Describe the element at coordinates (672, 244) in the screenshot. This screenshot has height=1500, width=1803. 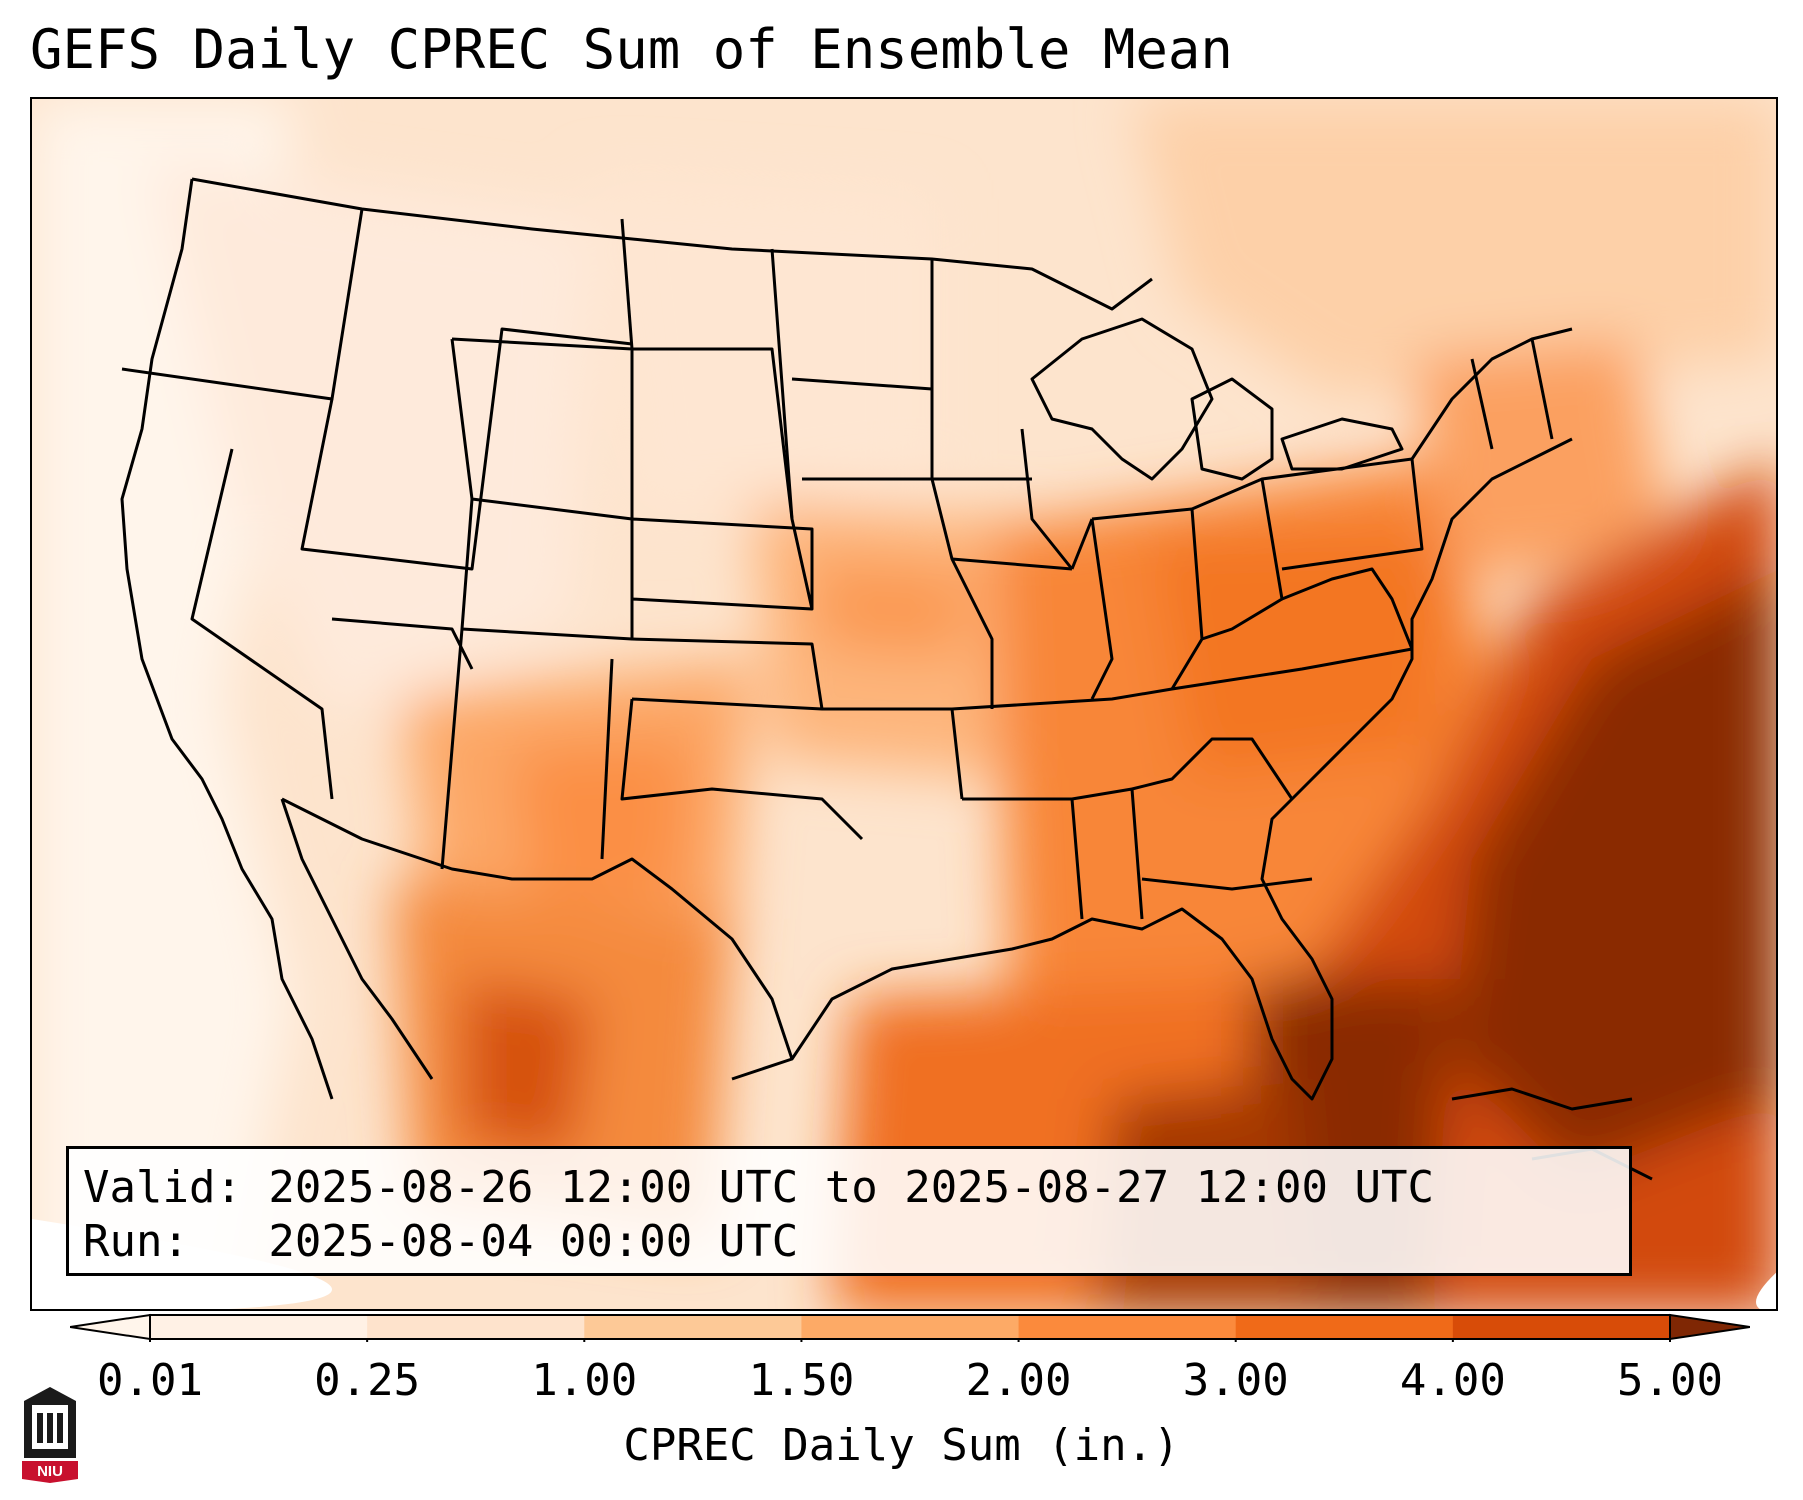
I see `canada-border` at that location.